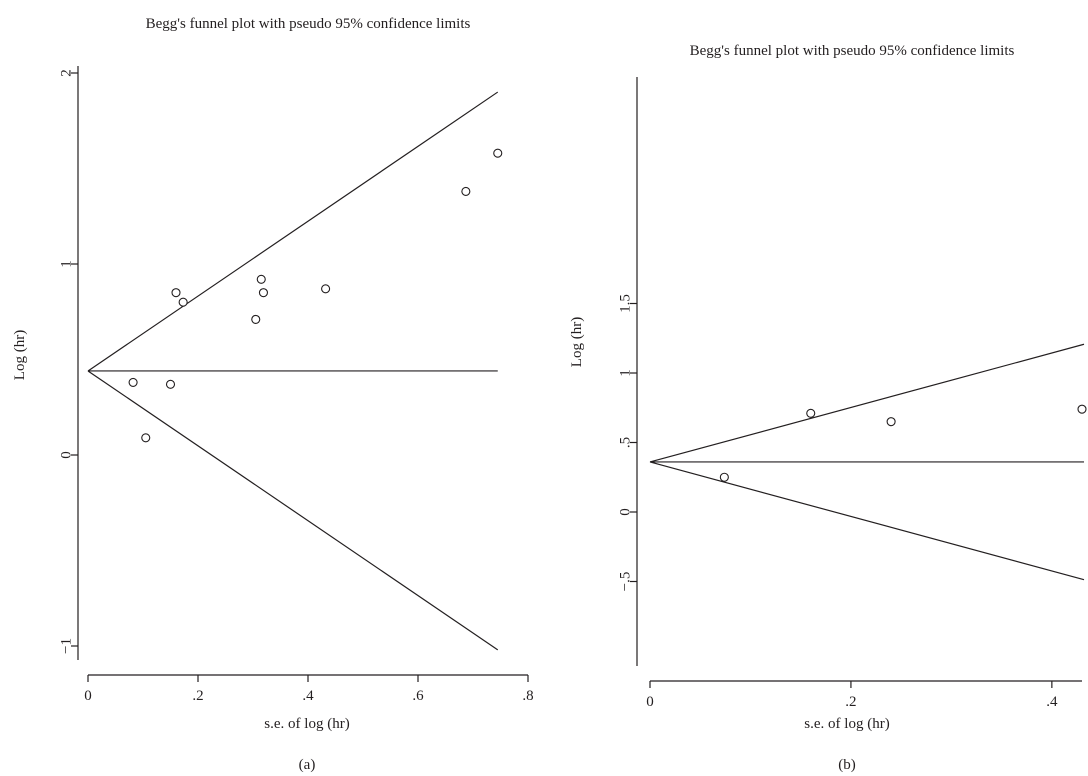  Describe the element at coordinates (625, 303) in the screenshot. I see `y-tick-label-b-4: 1.5` at that location.